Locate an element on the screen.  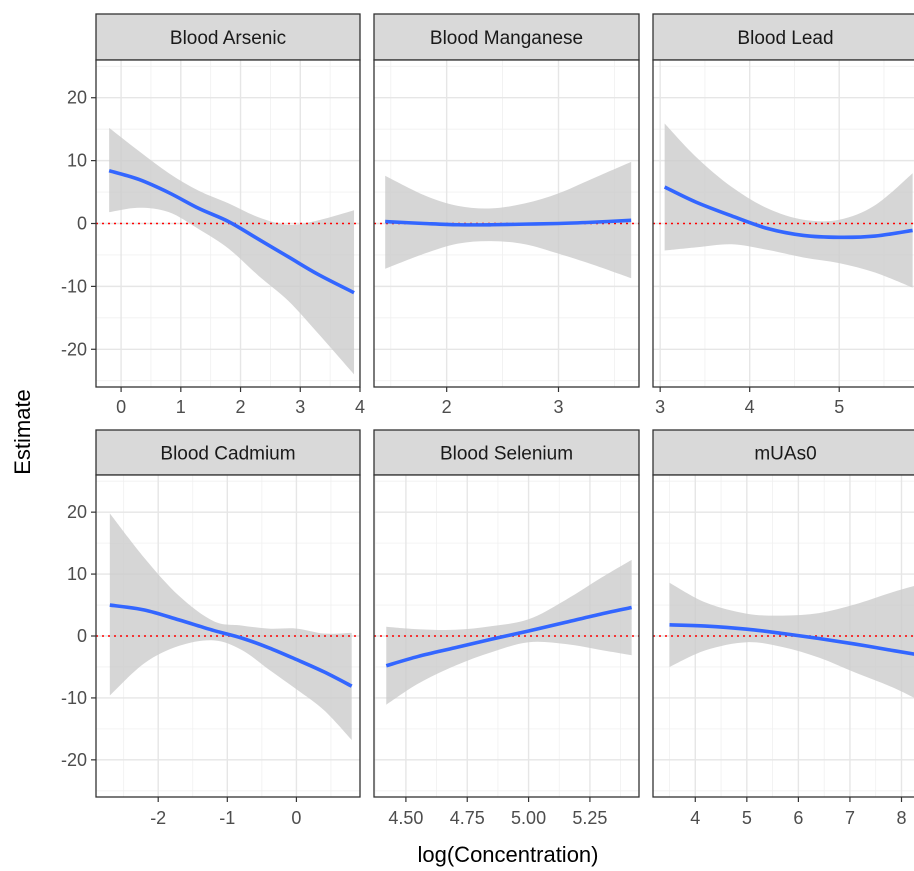
y-axis-title: Estimate is located at coordinates (22, 432).